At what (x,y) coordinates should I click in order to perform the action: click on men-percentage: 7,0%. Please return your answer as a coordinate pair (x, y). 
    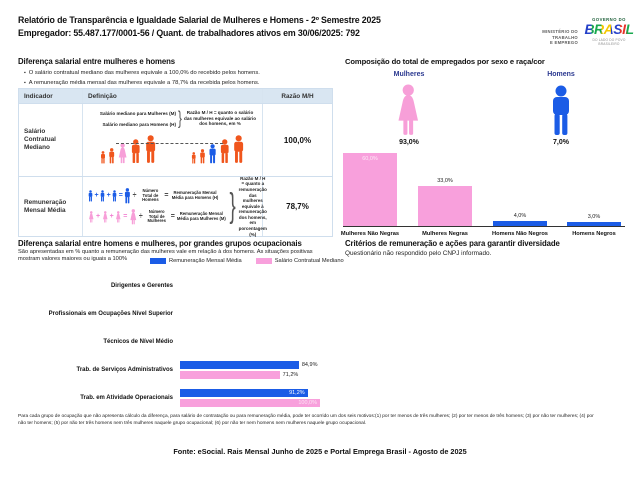
    Looking at the image, I should click on (561, 142).